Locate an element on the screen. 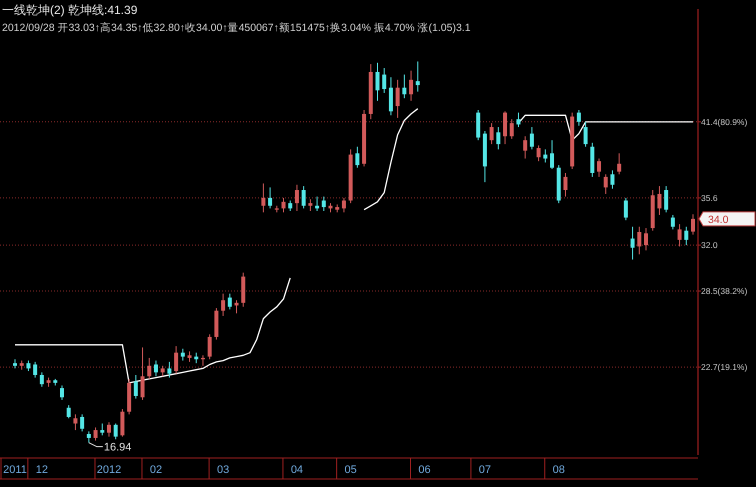 The height and width of the screenshot is (487, 756). x-tick-label: 04 is located at coordinates (297, 470).